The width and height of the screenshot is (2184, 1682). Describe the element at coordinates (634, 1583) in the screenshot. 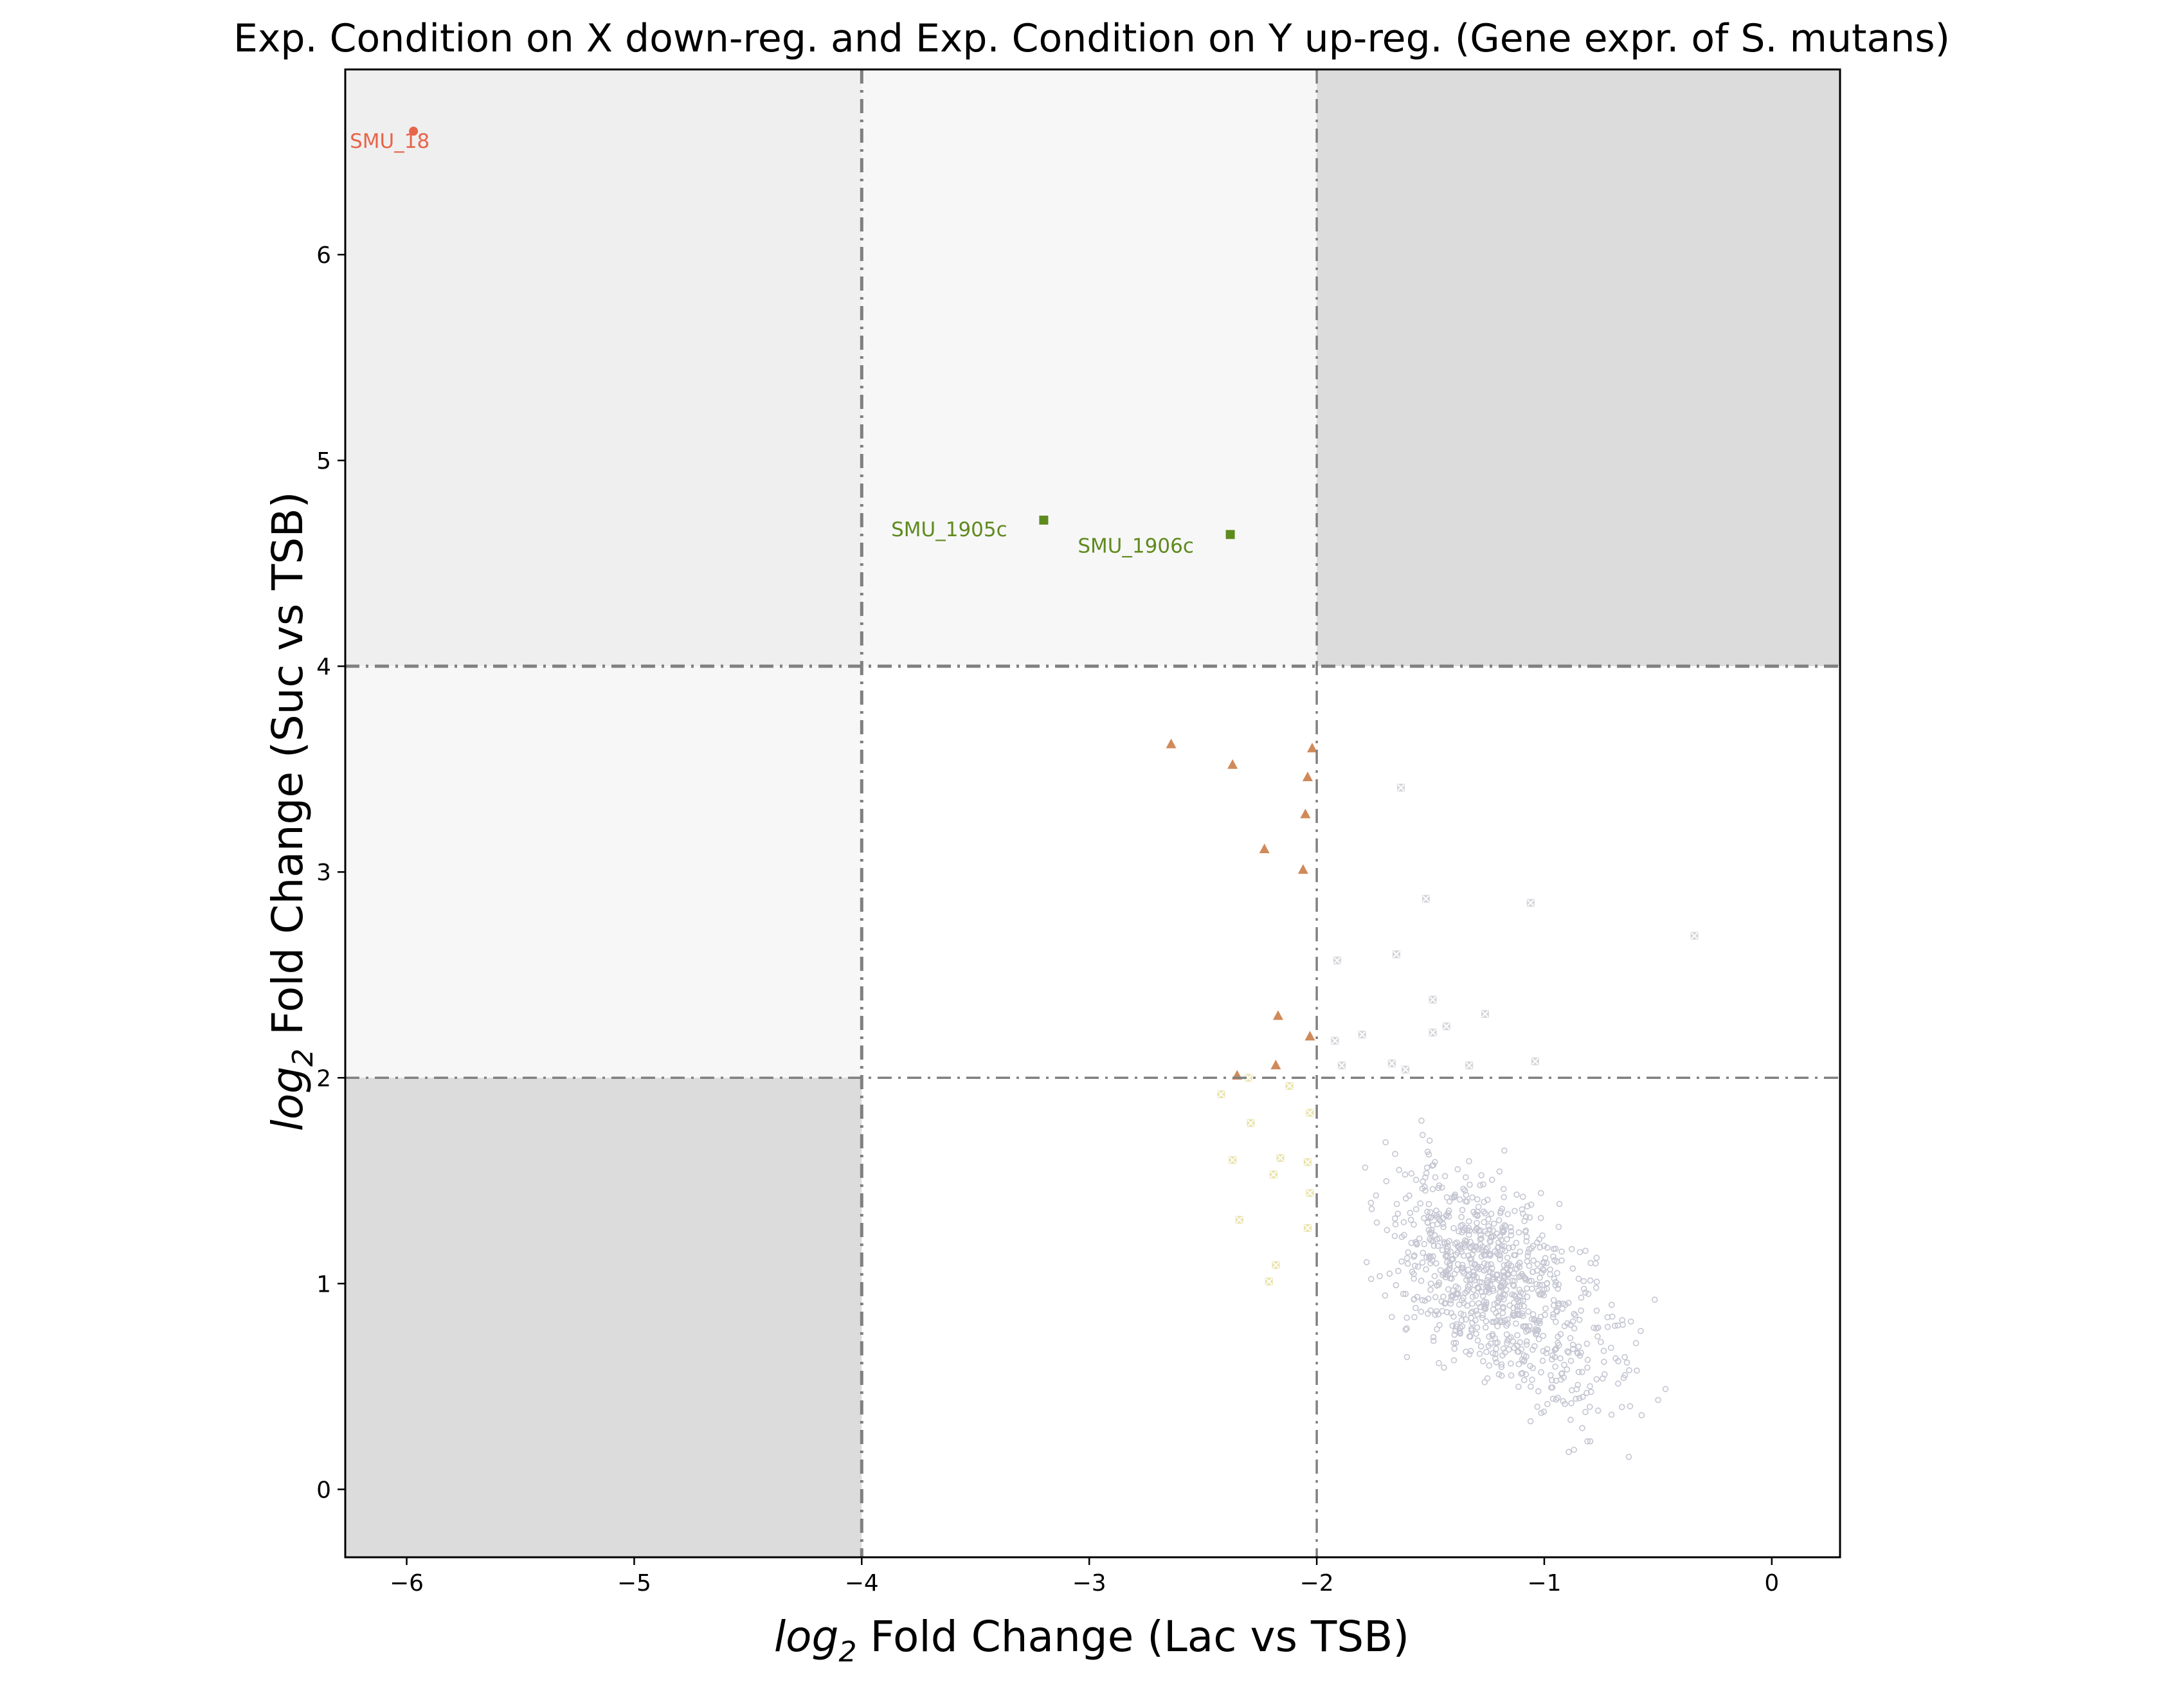

I see `x-tick-label: −5` at that location.